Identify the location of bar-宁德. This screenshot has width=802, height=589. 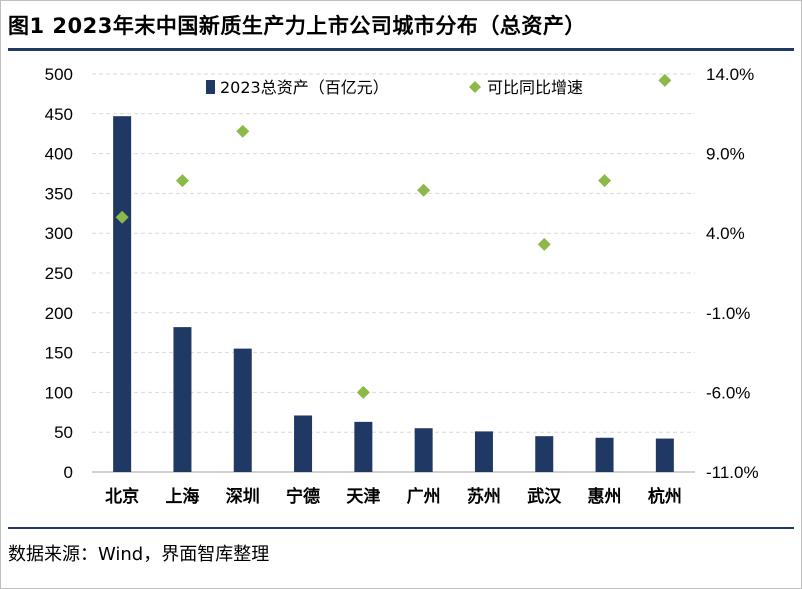
(303, 443).